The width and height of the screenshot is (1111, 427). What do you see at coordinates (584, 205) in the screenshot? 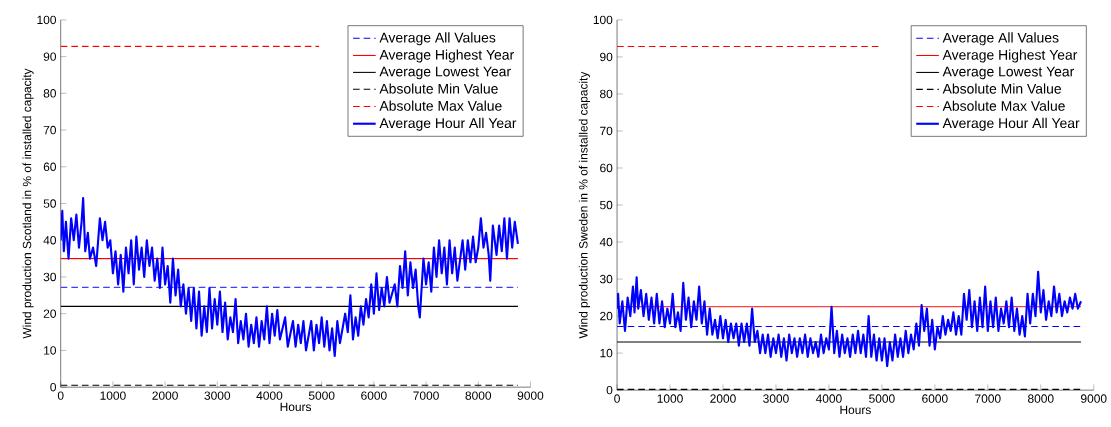
I see `y-axis-title: Wind production Sweden in % of installed capacity` at bounding box center [584, 205].